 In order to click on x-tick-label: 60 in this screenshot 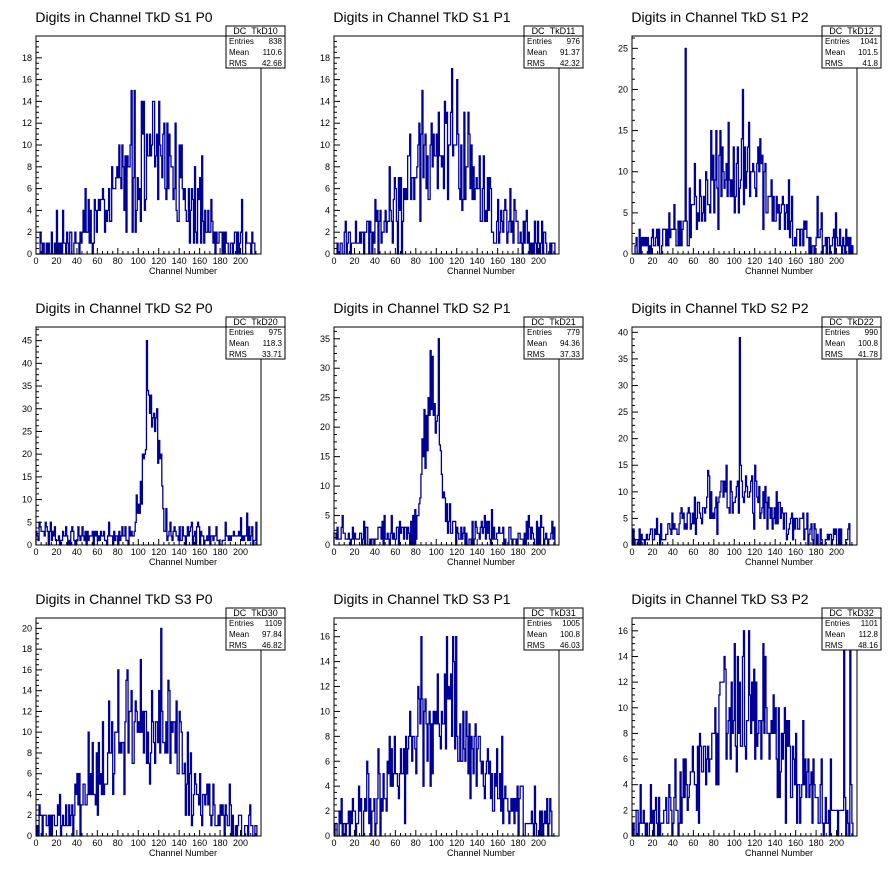, I will do `click(395, 843)`.